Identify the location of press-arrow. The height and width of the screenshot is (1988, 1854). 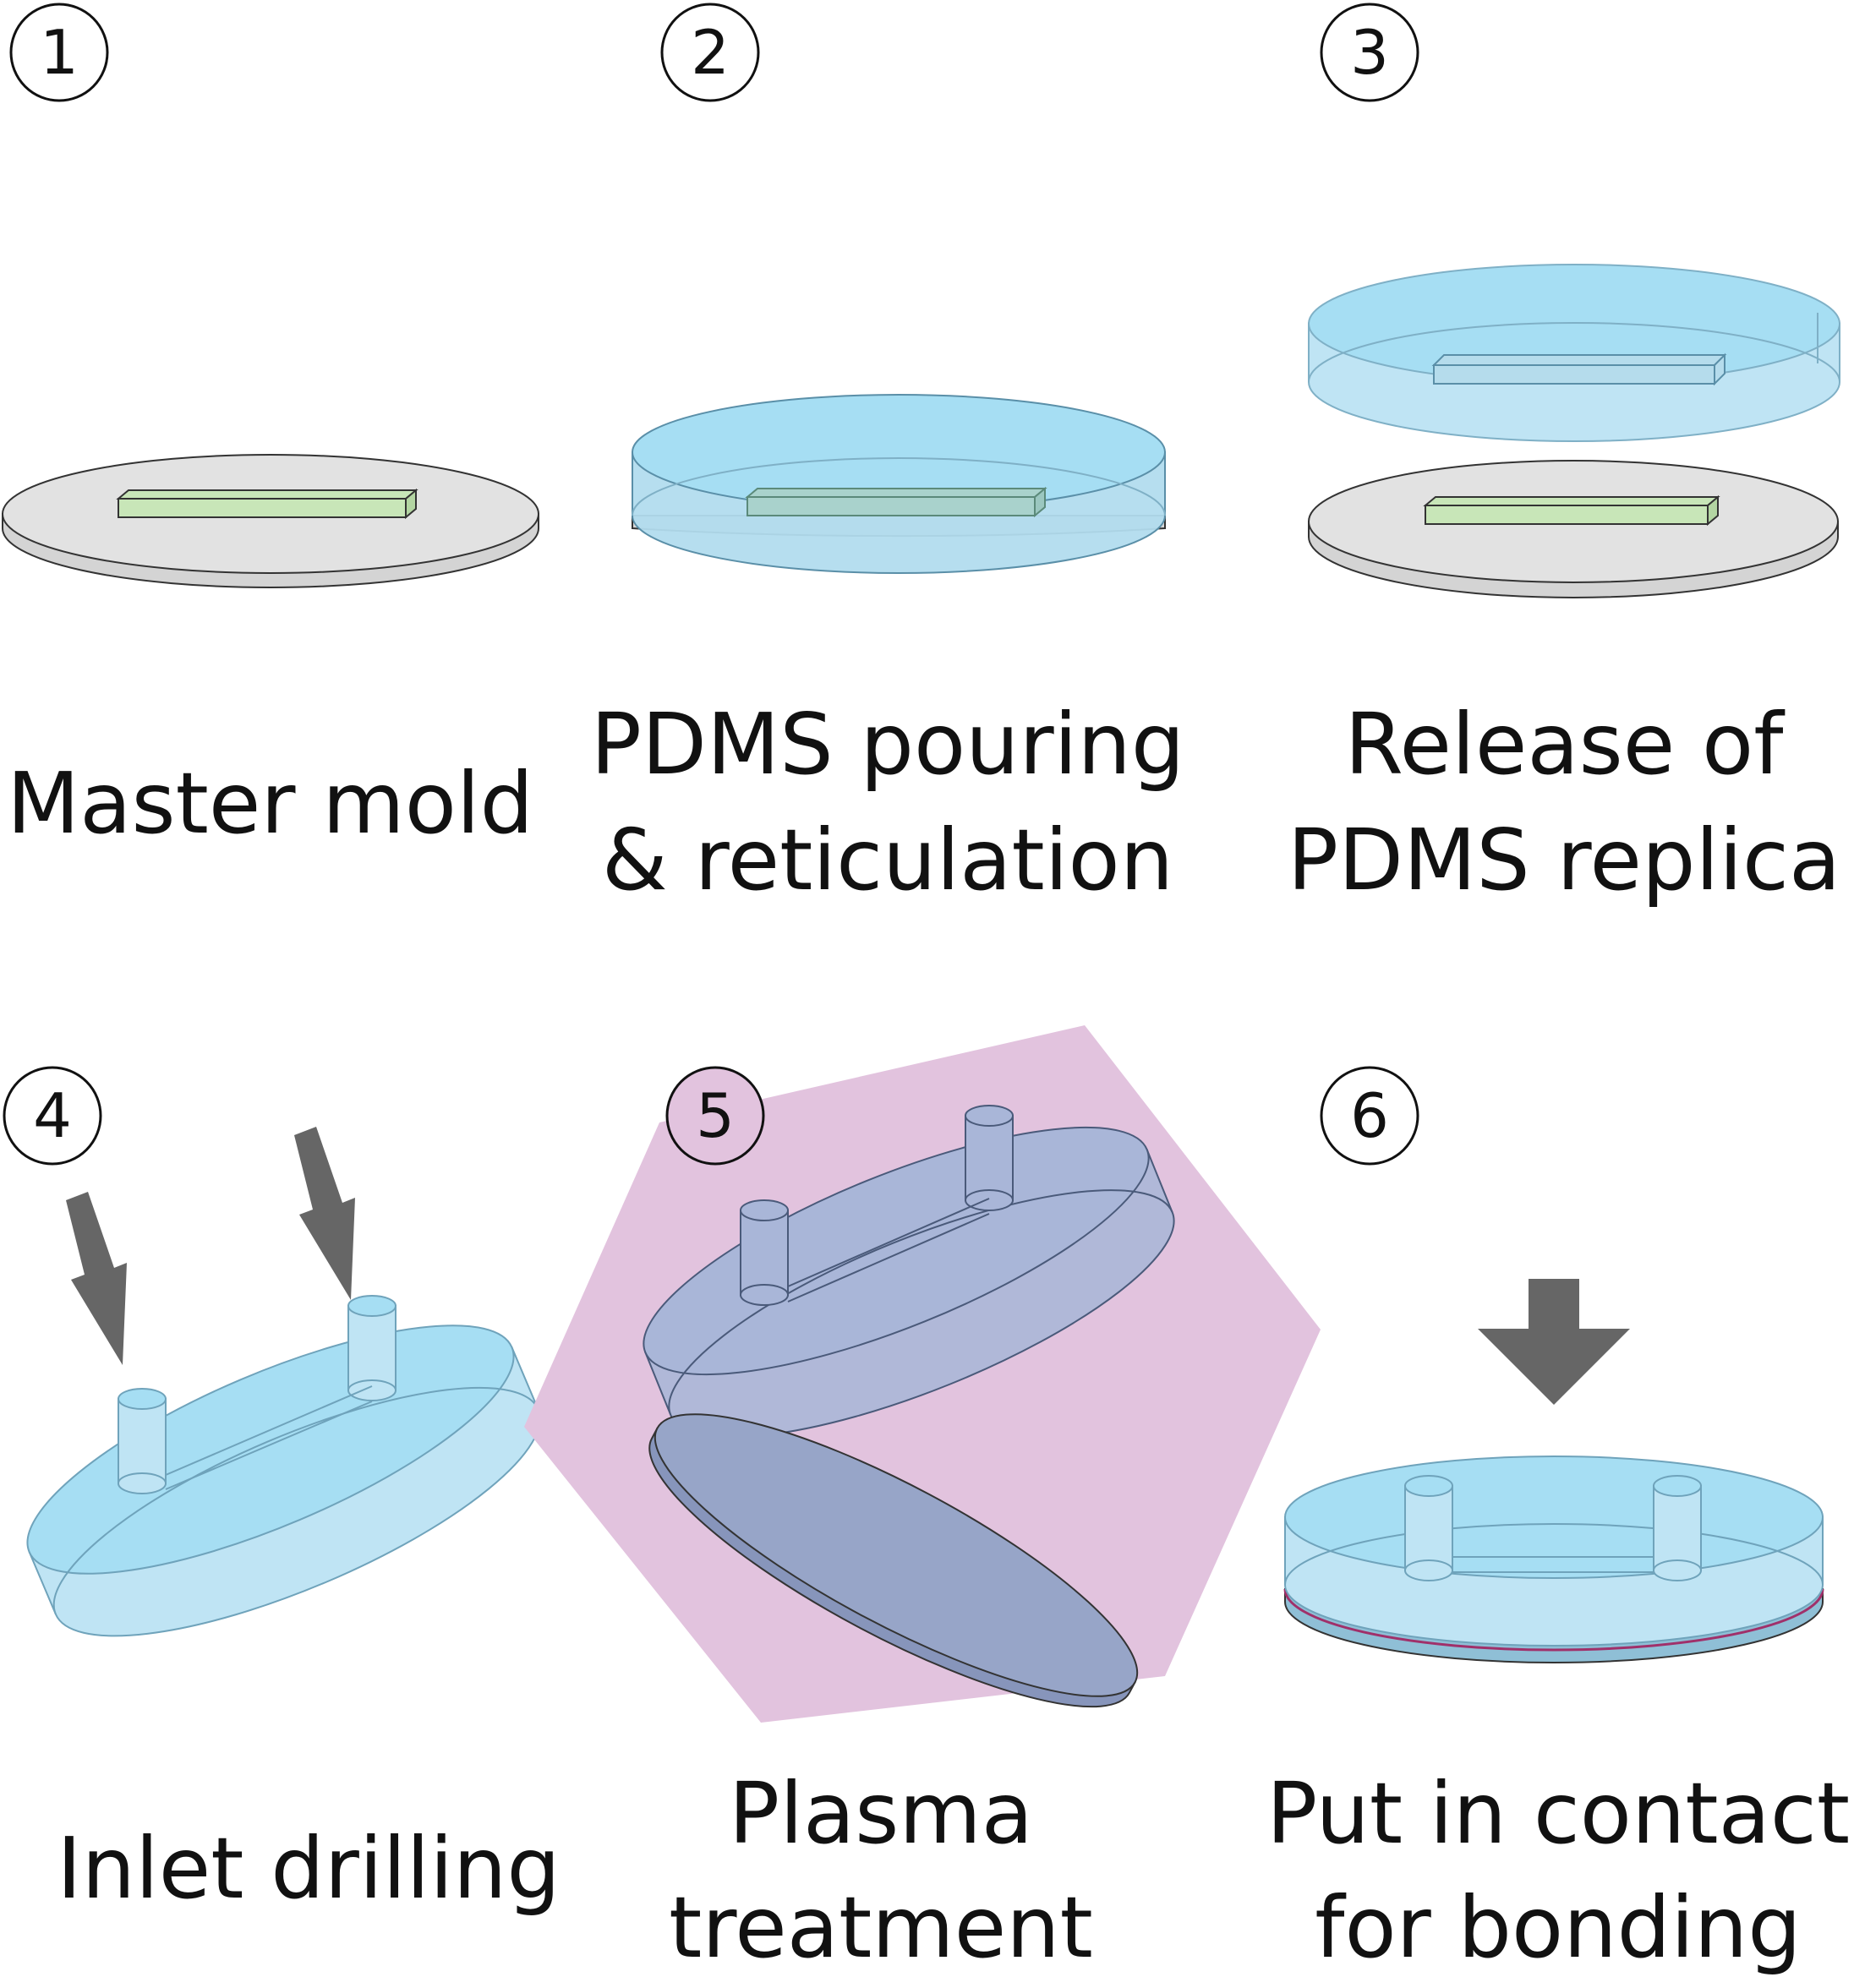
(1554, 1342).